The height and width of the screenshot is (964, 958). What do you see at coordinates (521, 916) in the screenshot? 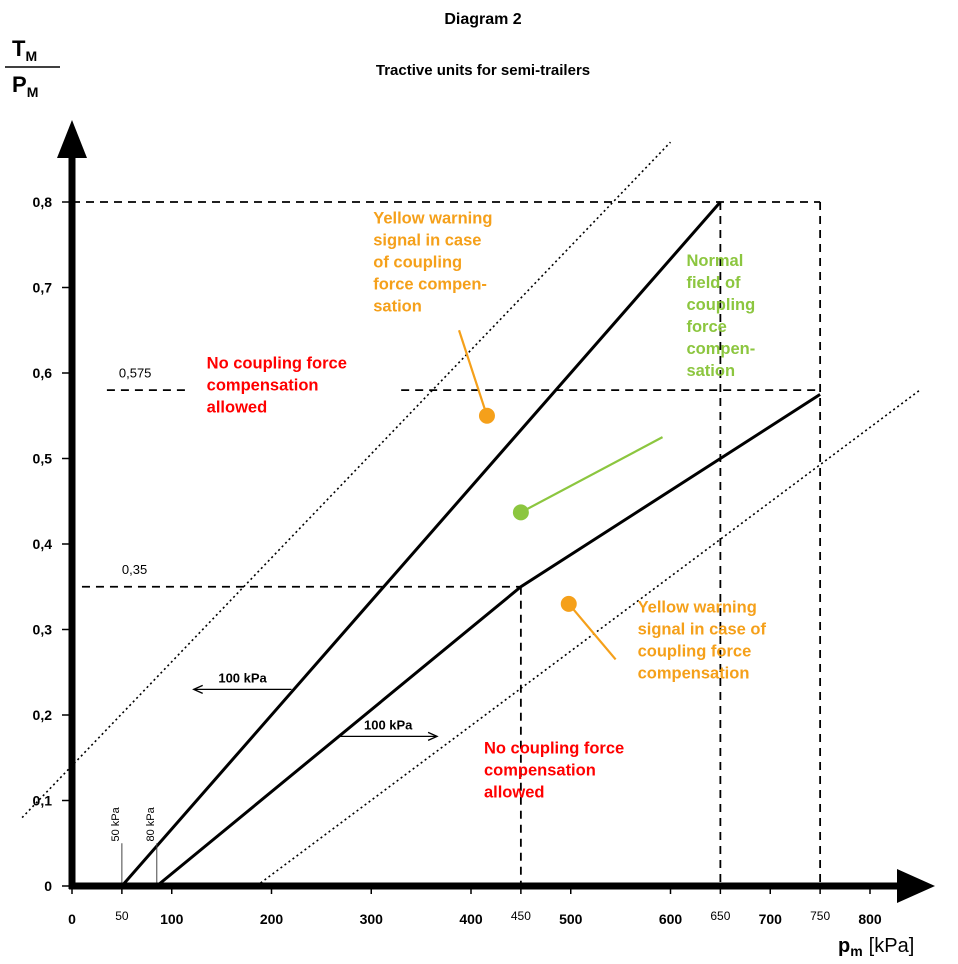
I see `x-tick-label-6: 450` at bounding box center [521, 916].